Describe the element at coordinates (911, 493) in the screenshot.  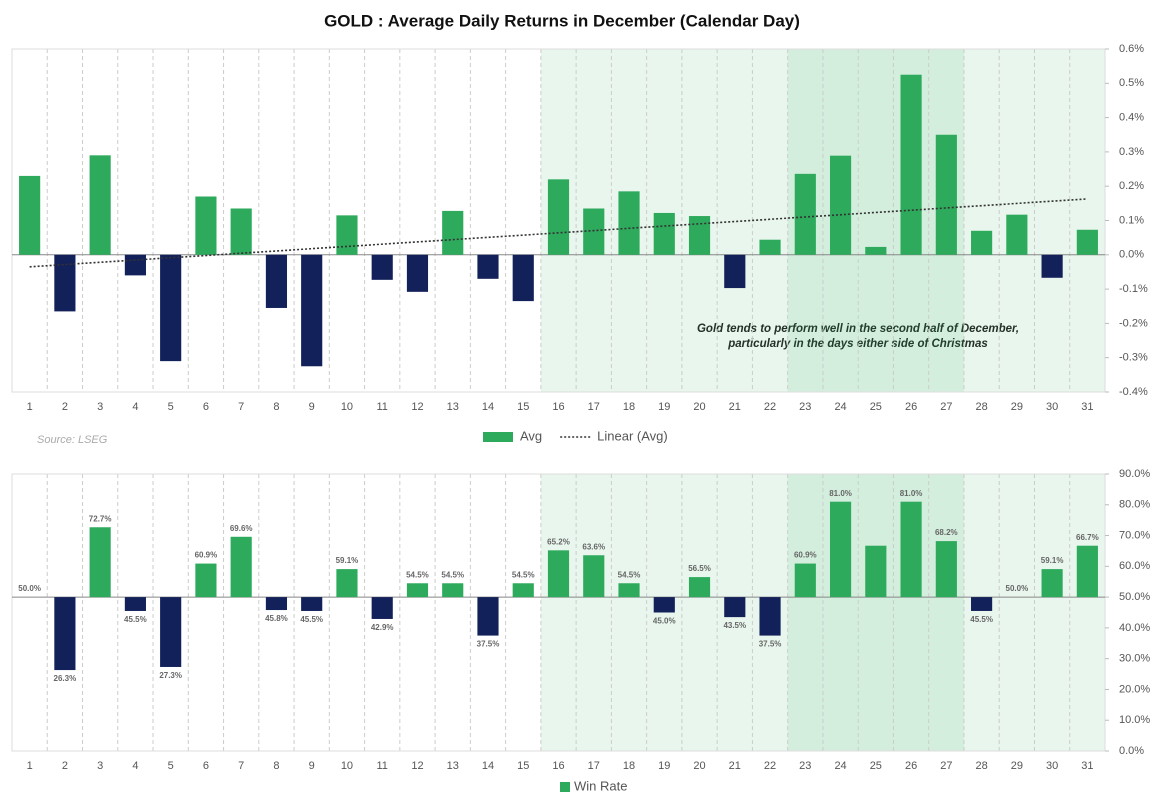
I see `data-label: 81.0%` at that location.